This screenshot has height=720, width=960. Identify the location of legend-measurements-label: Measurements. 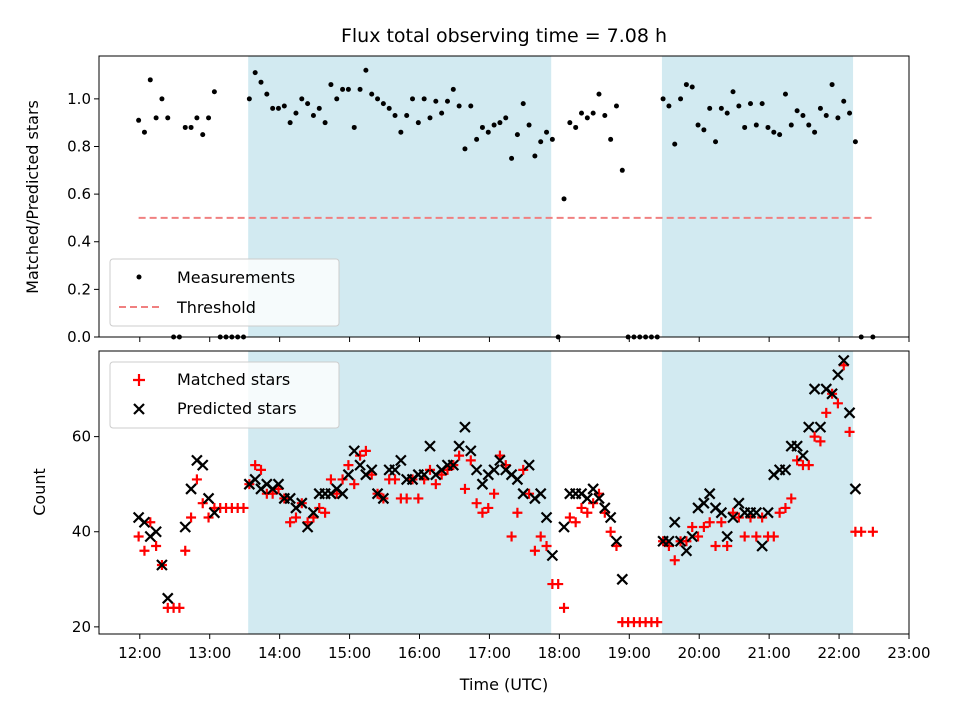
(236, 277).